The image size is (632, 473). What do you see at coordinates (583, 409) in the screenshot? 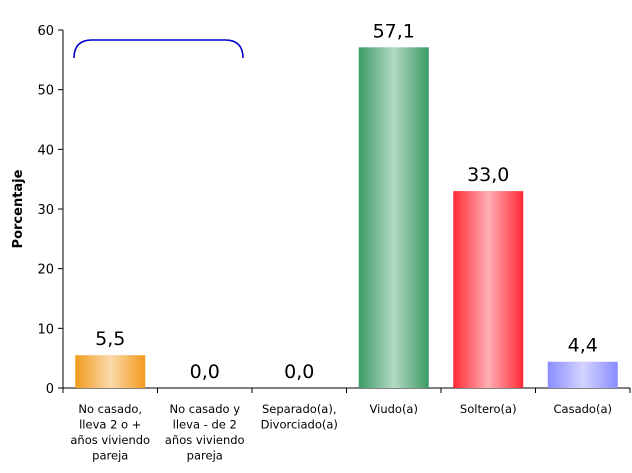
I see `x-category-label: Casado(a)` at bounding box center [583, 409].